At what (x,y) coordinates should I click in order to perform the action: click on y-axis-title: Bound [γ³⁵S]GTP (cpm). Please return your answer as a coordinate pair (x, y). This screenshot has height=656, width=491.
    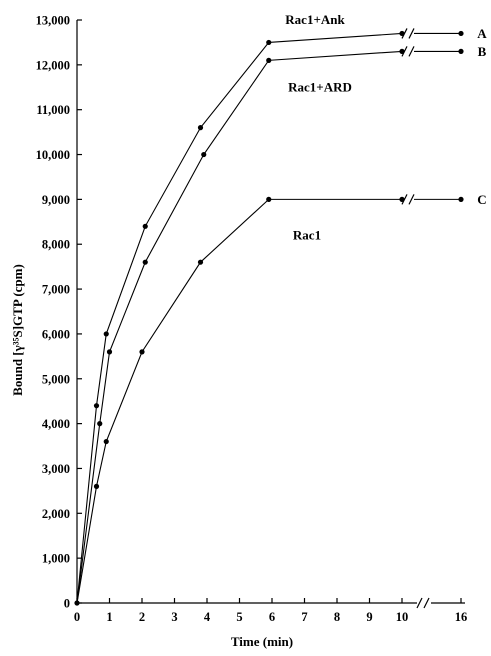
    Looking at the image, I should click on (17, 330).